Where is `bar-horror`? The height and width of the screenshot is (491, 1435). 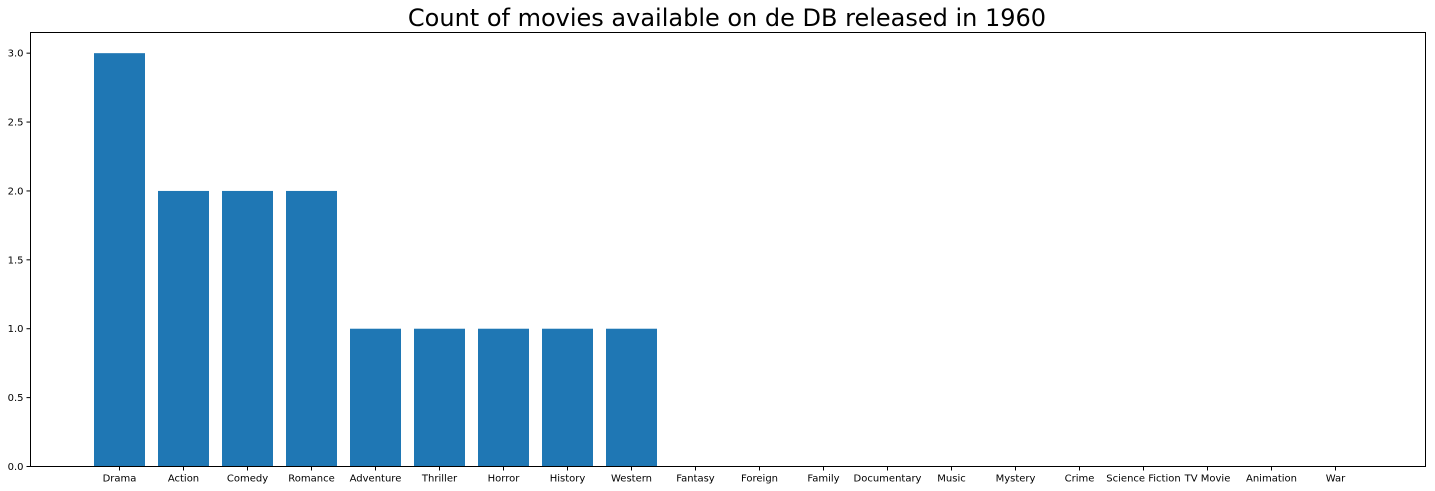 bar-horror is located at coordinates (503, 398).